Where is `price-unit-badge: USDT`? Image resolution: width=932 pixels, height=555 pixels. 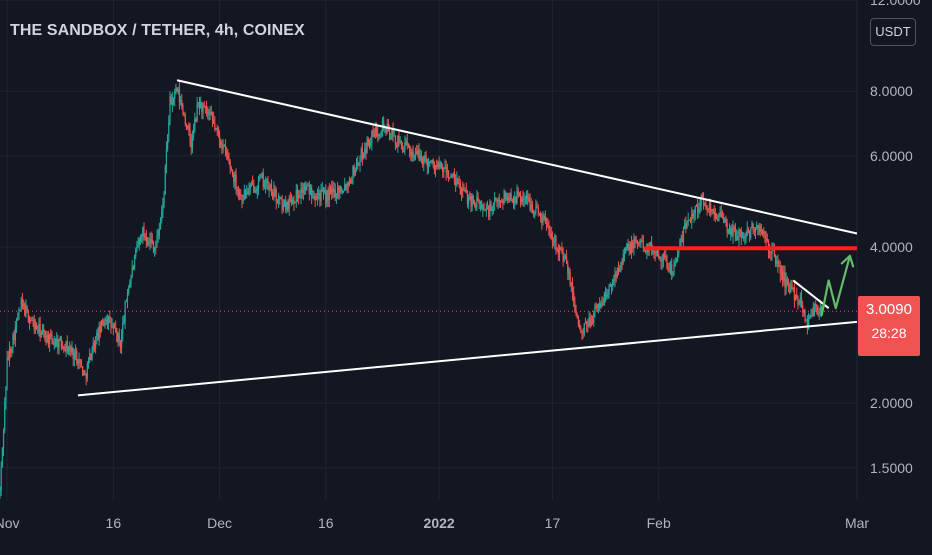 price-unit-badge: USDT is located at coordinates (893, 32).